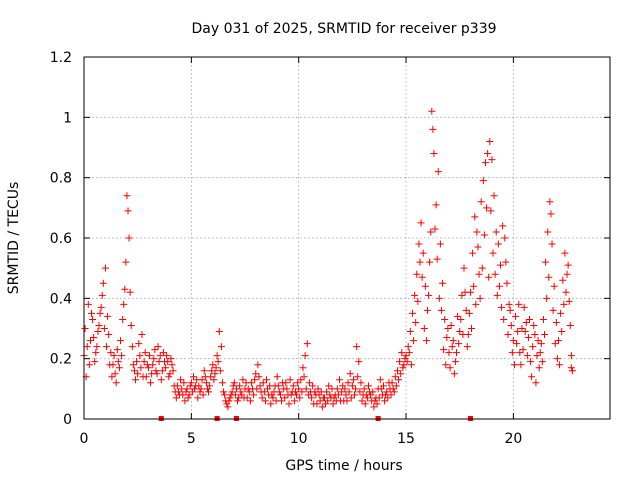 The image size is (640, 480). I want to click on x-tick-label-4: 20, so click(513, 439).